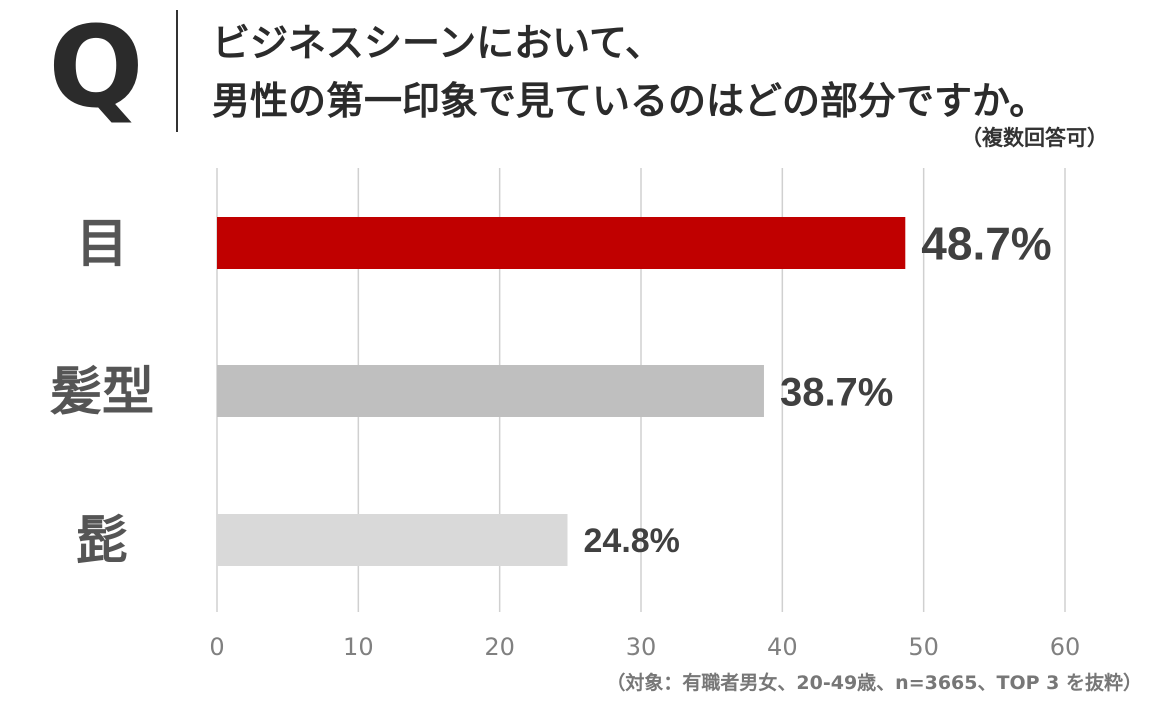  What do you see at coordinates (499, 647) in the screenshot?
I see `x-tick-label: 20` at bounding box center [499, 647].